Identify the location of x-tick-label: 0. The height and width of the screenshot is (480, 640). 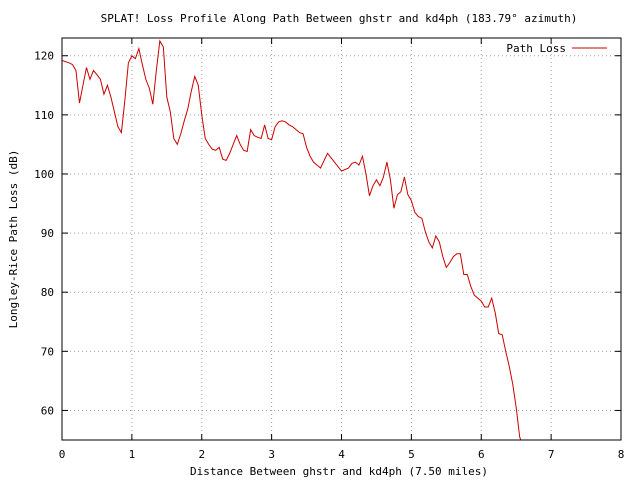
(62, 454).